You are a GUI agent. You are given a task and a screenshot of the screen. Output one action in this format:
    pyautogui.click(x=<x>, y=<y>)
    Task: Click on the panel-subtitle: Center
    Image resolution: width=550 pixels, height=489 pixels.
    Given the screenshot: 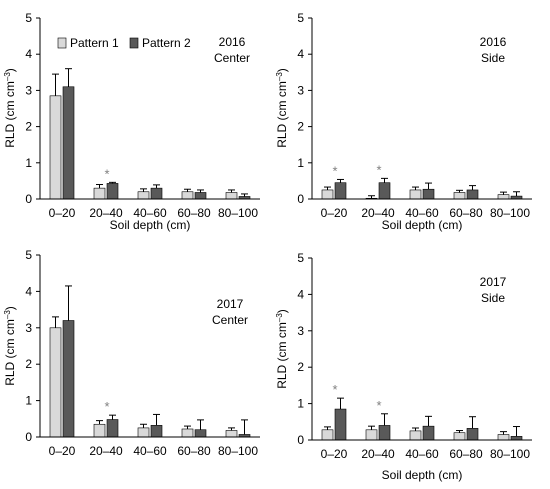 What is the action you would take?
    pyautogui.click(x=232, y=58)
    